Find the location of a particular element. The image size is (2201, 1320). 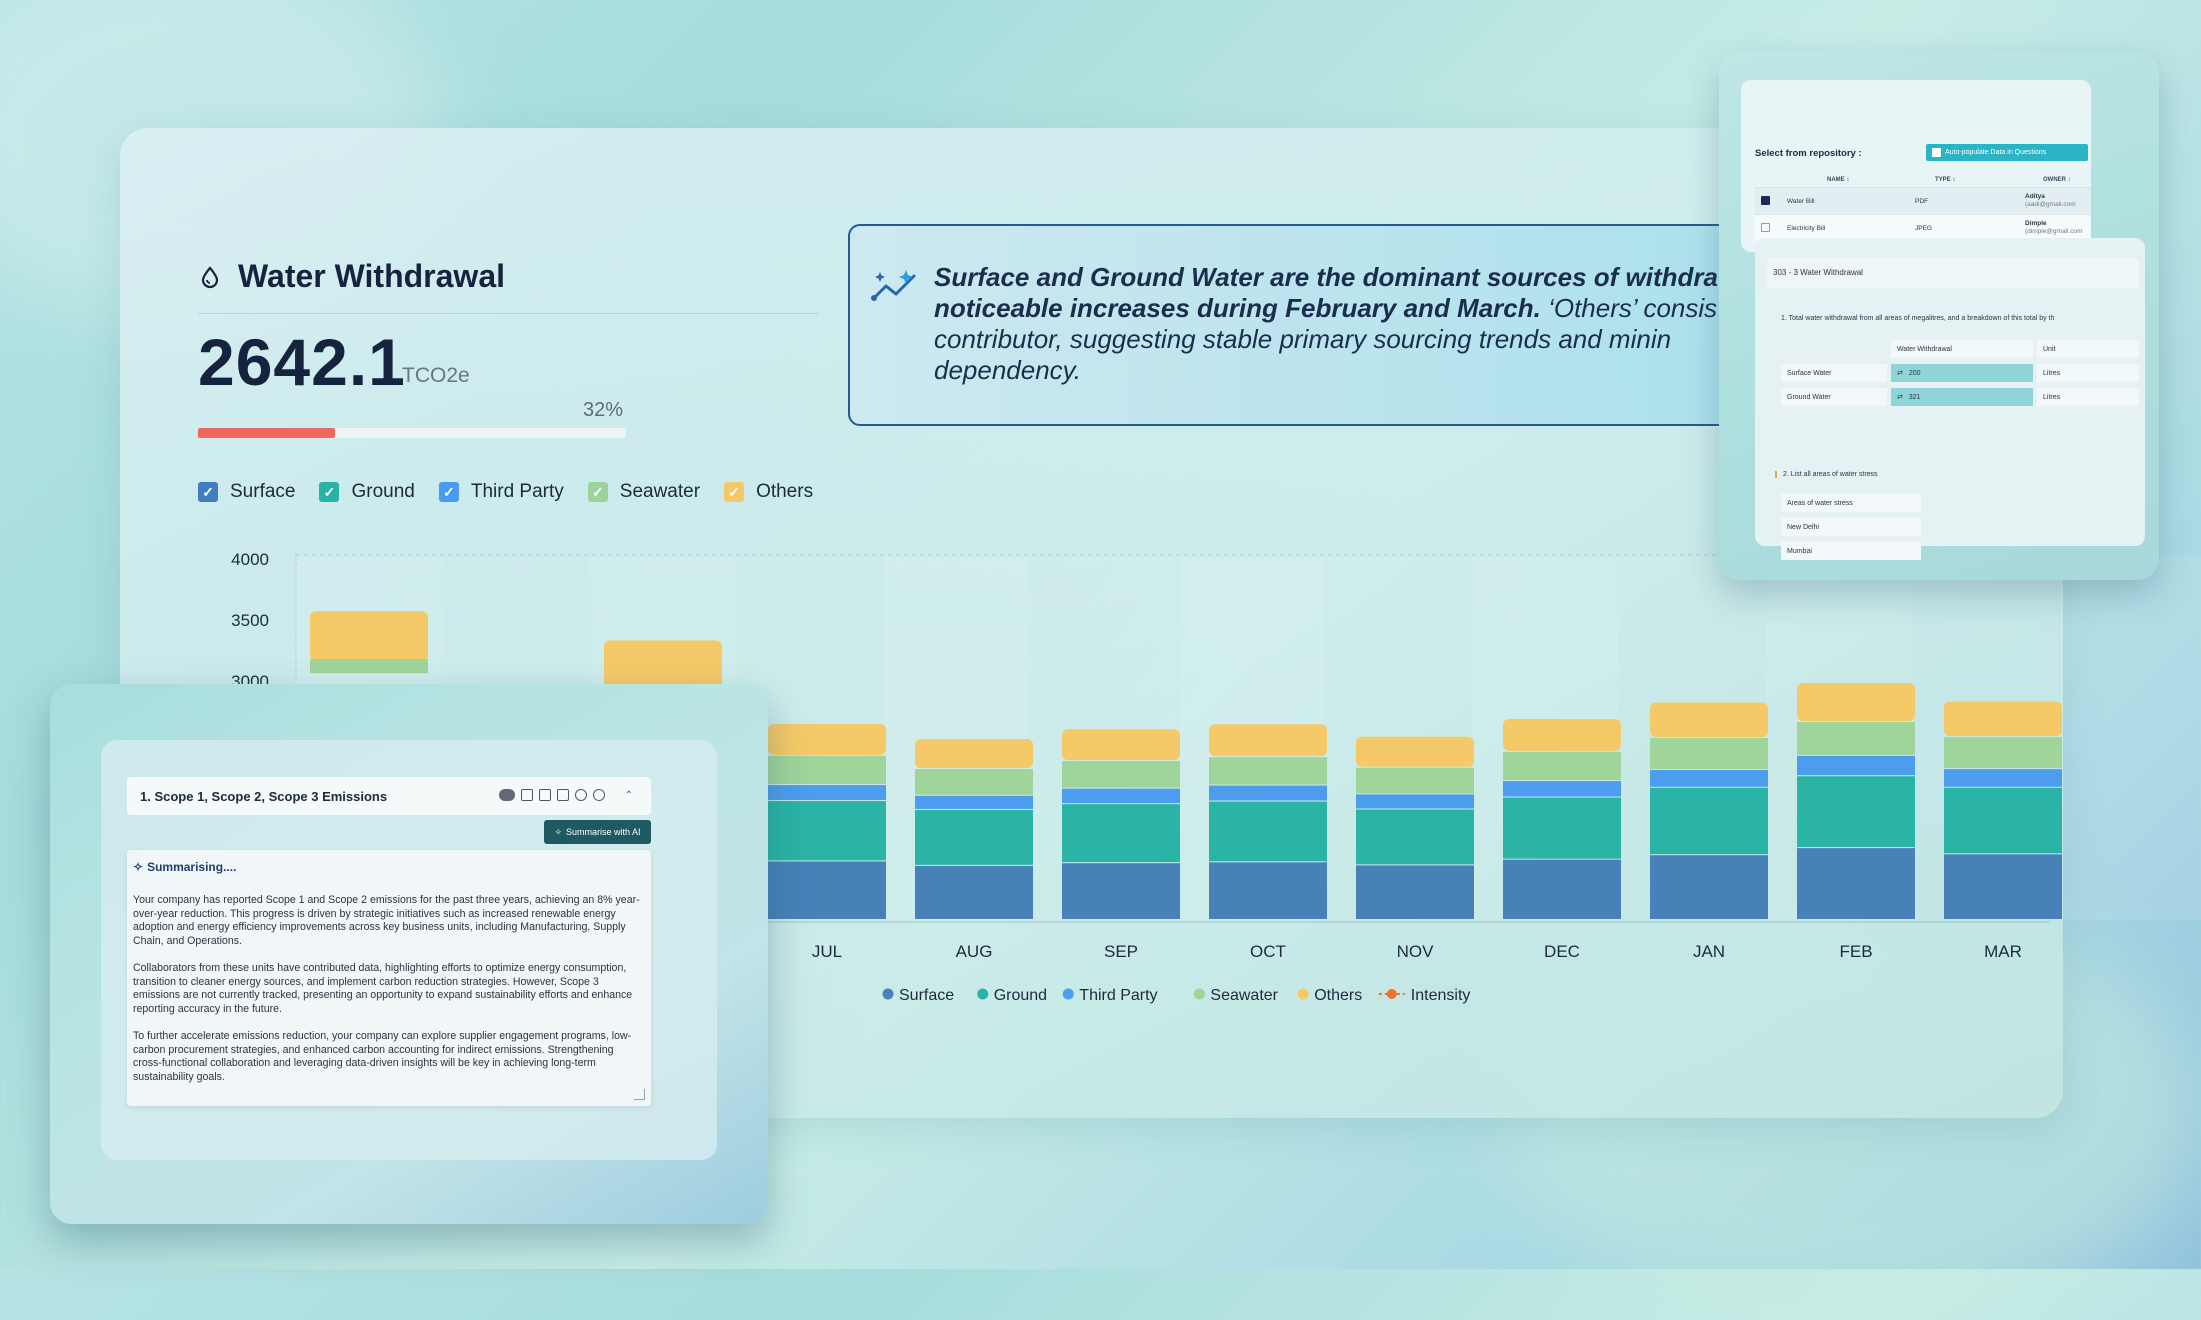

grid-header: Unit is located at coordinates (2088, 349).